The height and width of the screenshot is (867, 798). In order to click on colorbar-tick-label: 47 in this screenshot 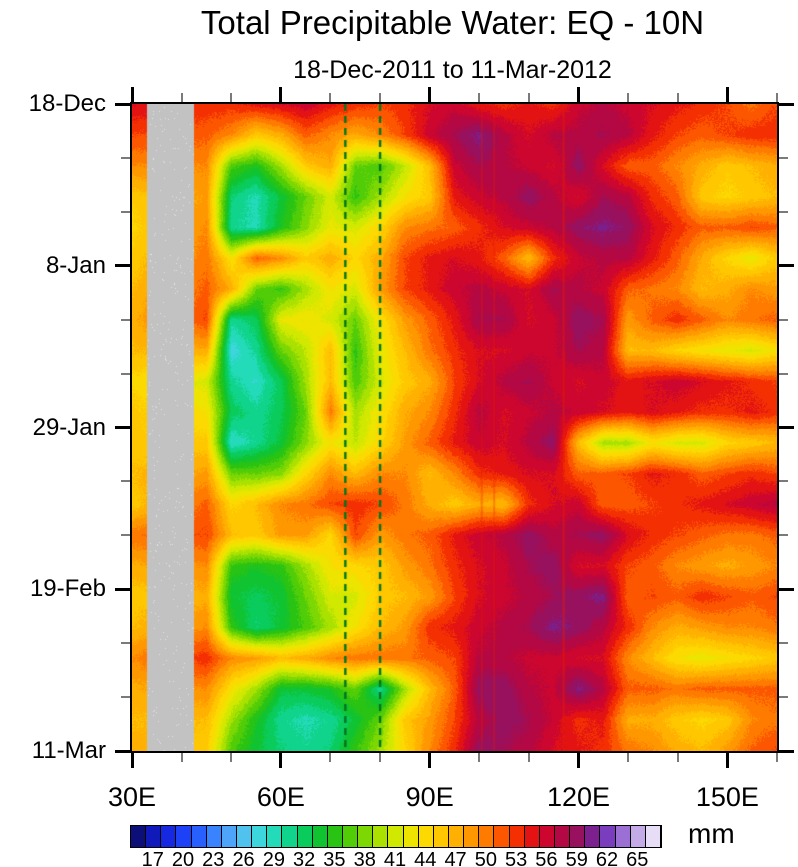, I will do `click(455, 858)`.